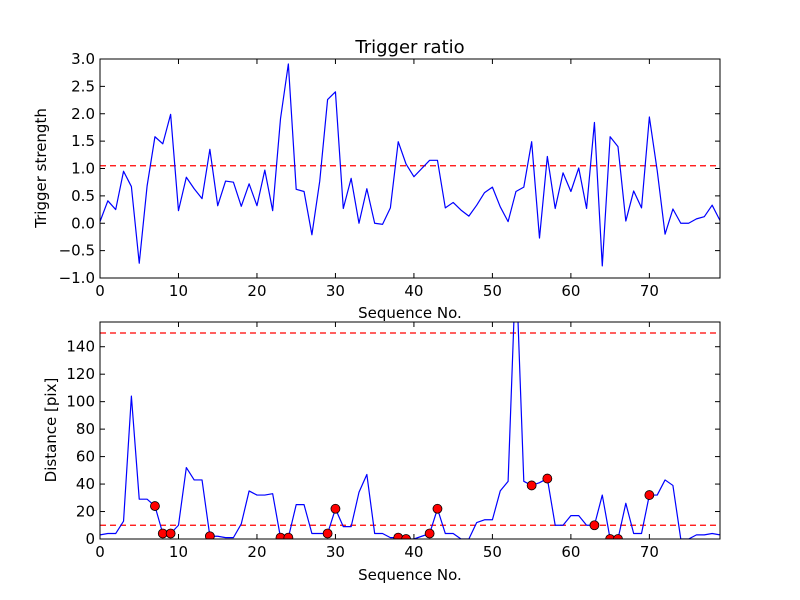 The height and width of the screenshot is (600, 800). I want to click on y-tick-label: 1.5, so click(83, 141).